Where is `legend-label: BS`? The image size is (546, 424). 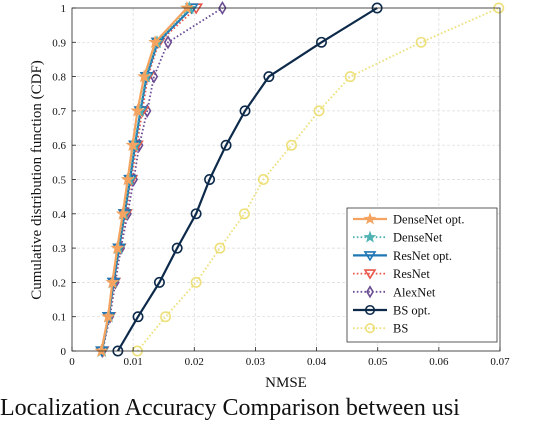
legend-label: BS is located at coordinates (400, 329).